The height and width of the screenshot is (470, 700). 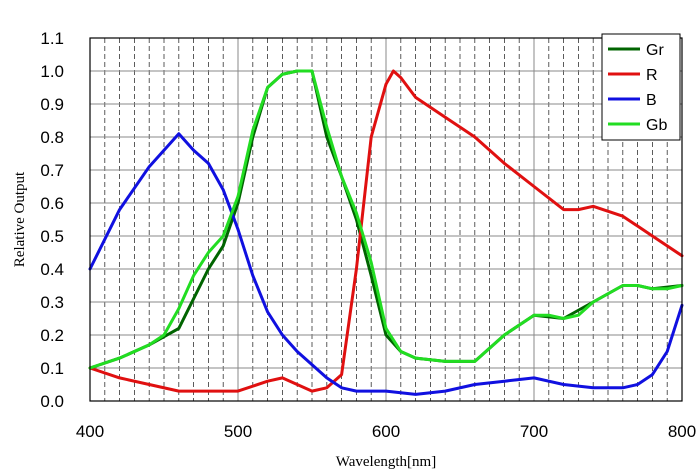 I want to click on legend-label: B, so click(x=651, y=100).